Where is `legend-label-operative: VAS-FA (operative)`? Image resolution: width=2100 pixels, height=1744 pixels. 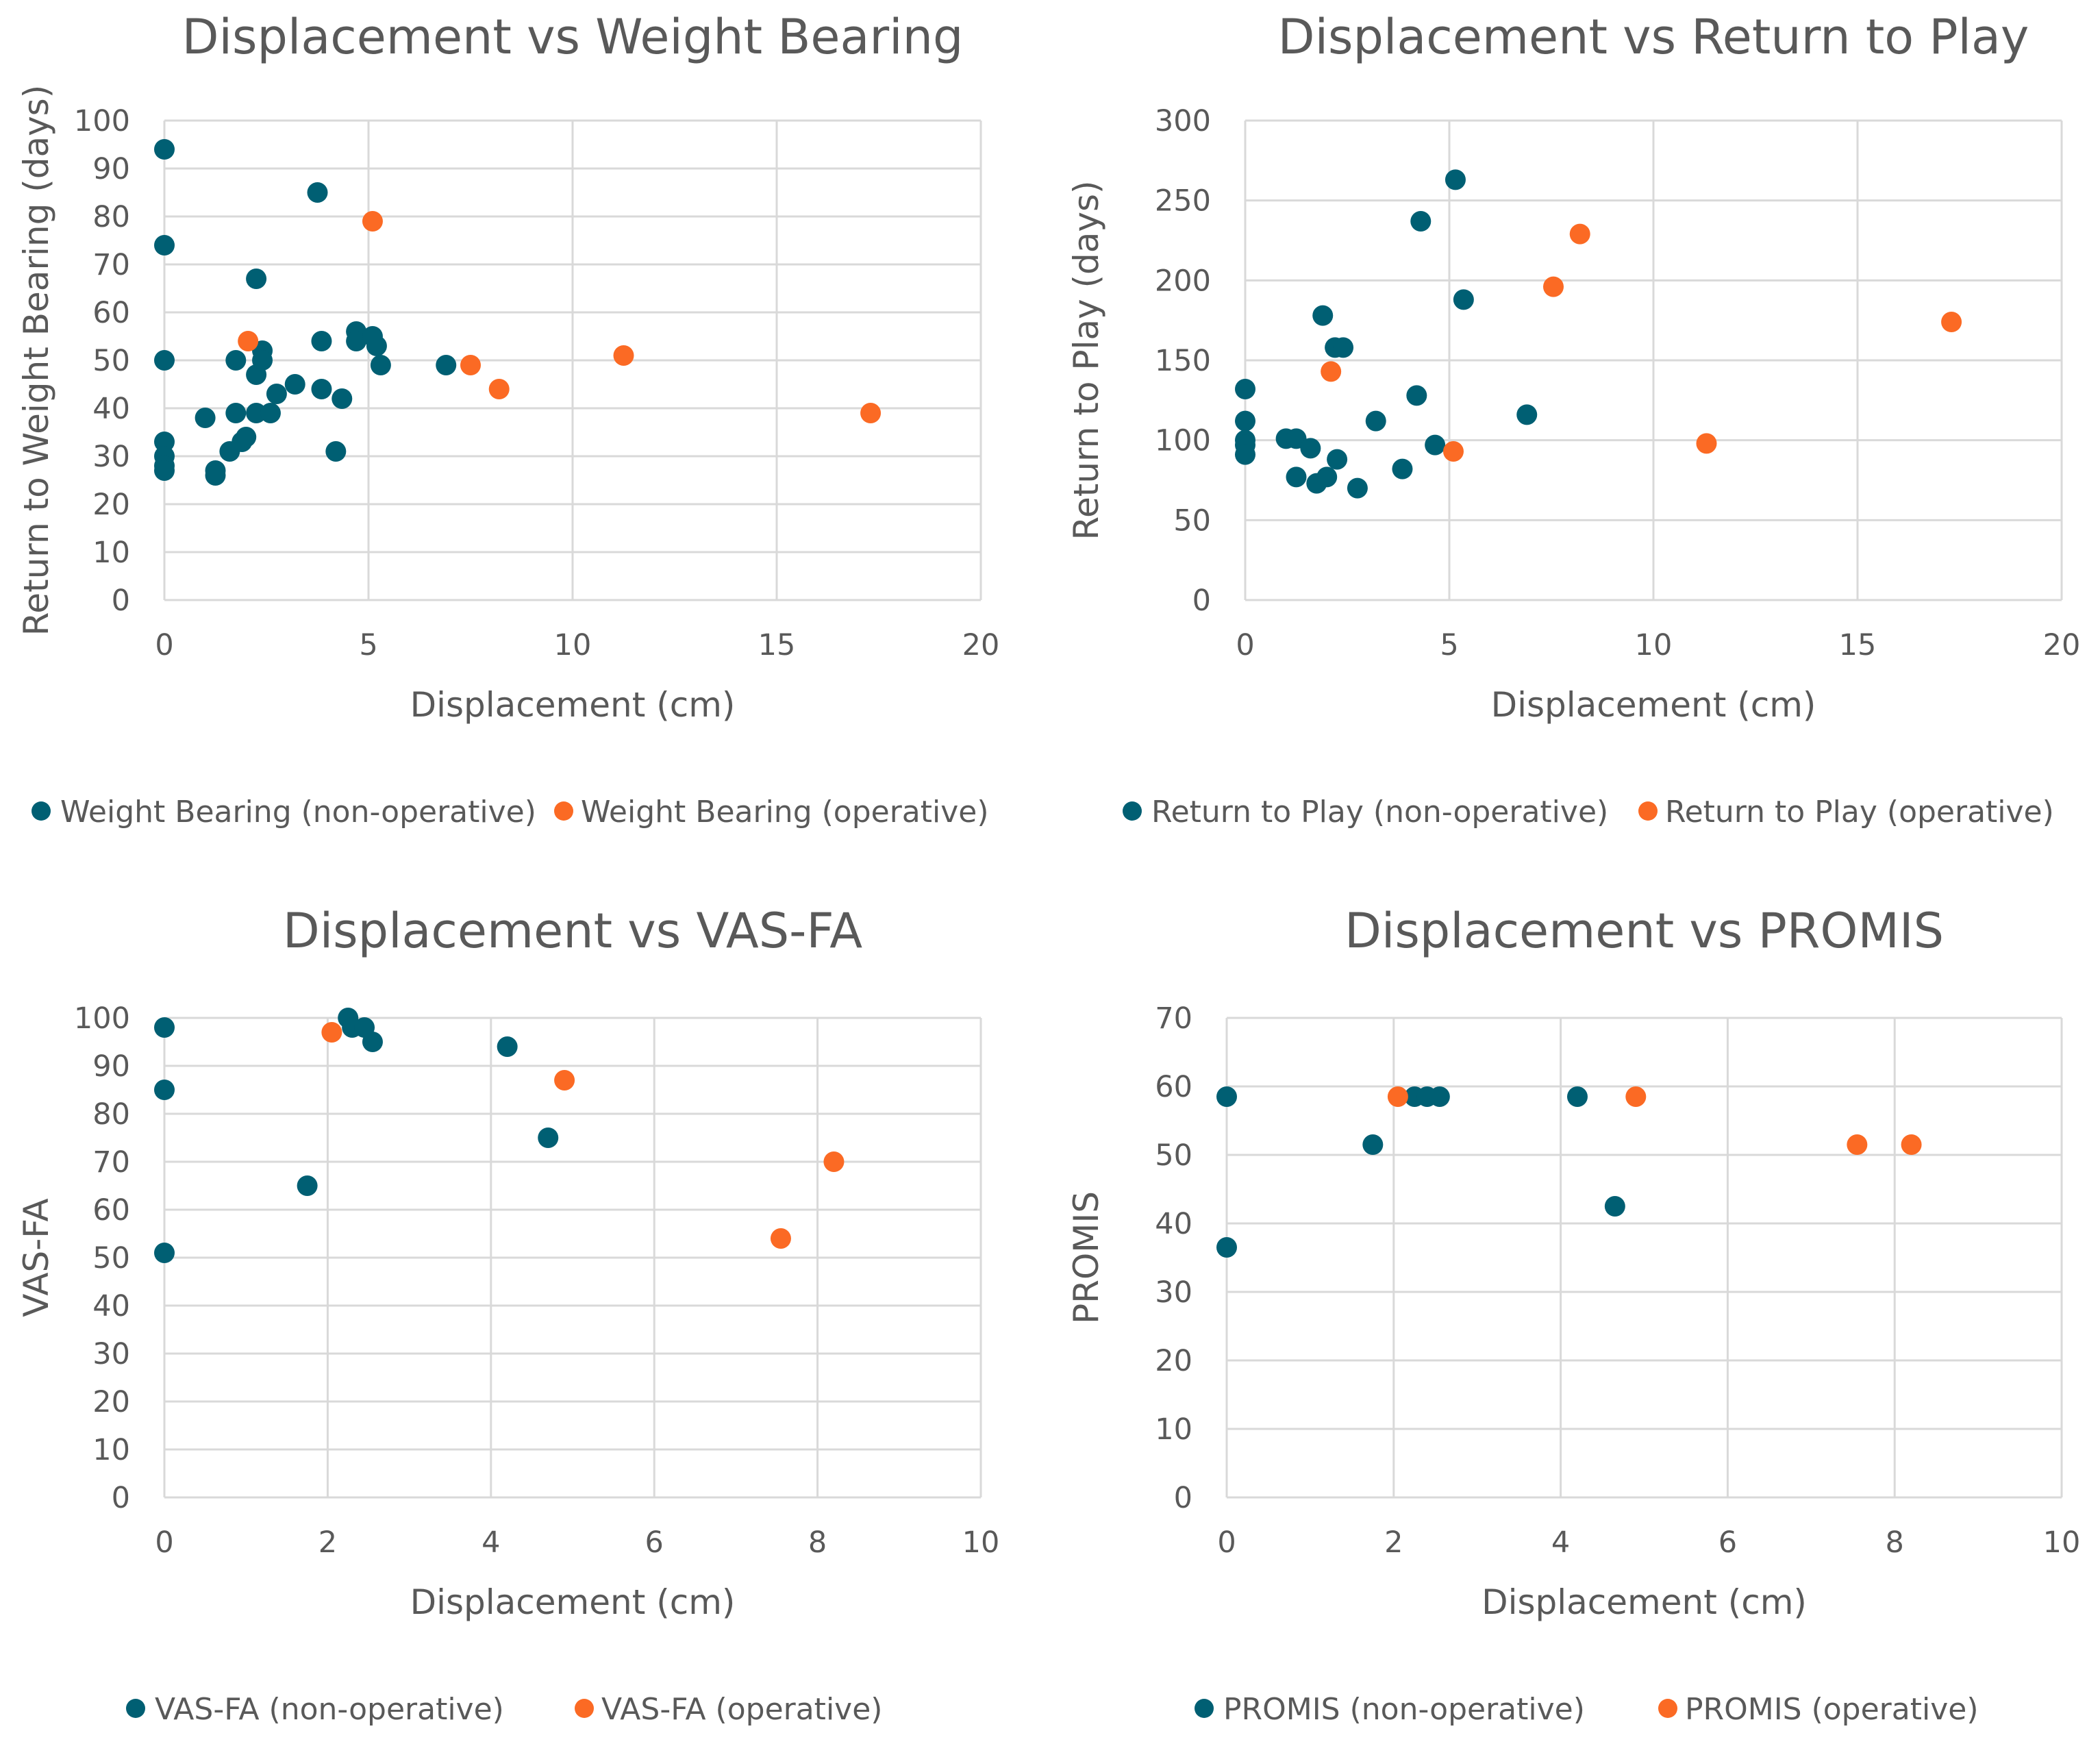 legend-label-operative: VAS-FA (operative) is located at coordinates (741, 1710).